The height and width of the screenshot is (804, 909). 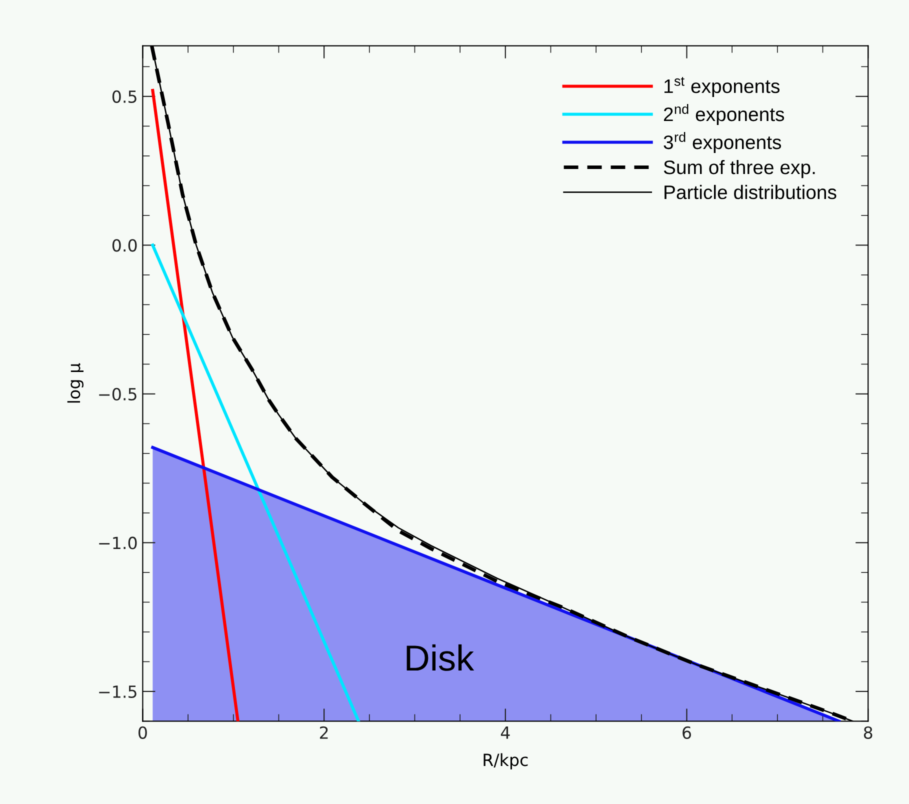 I want to click on x-axis-title: R/kpc, so click(x=506, y=761).